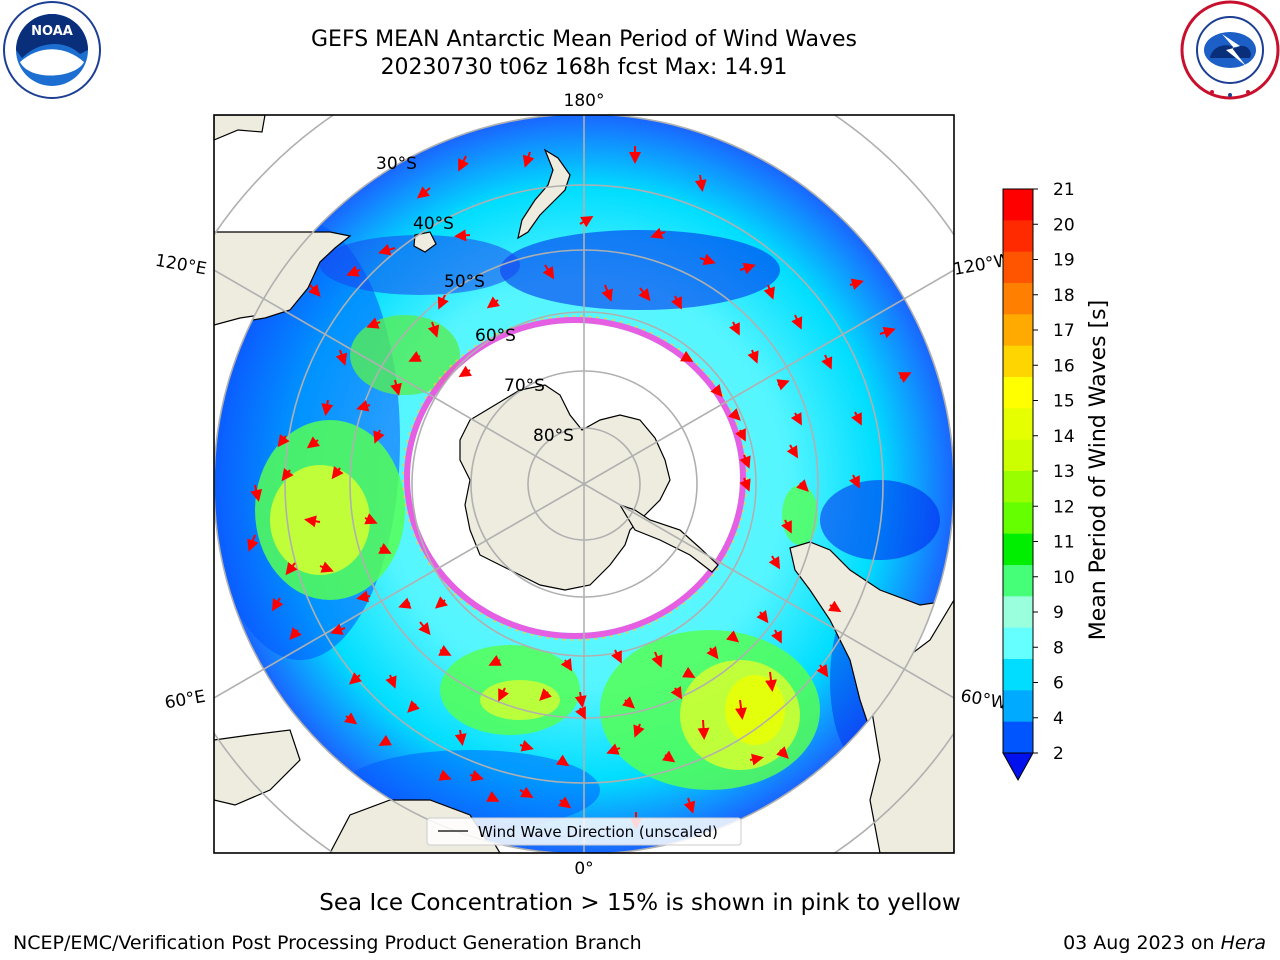 Image resolution: width=1280 pixels, height=960 pixels. I want to click on colorbar-tick-label: 15, so click(1064, 402).